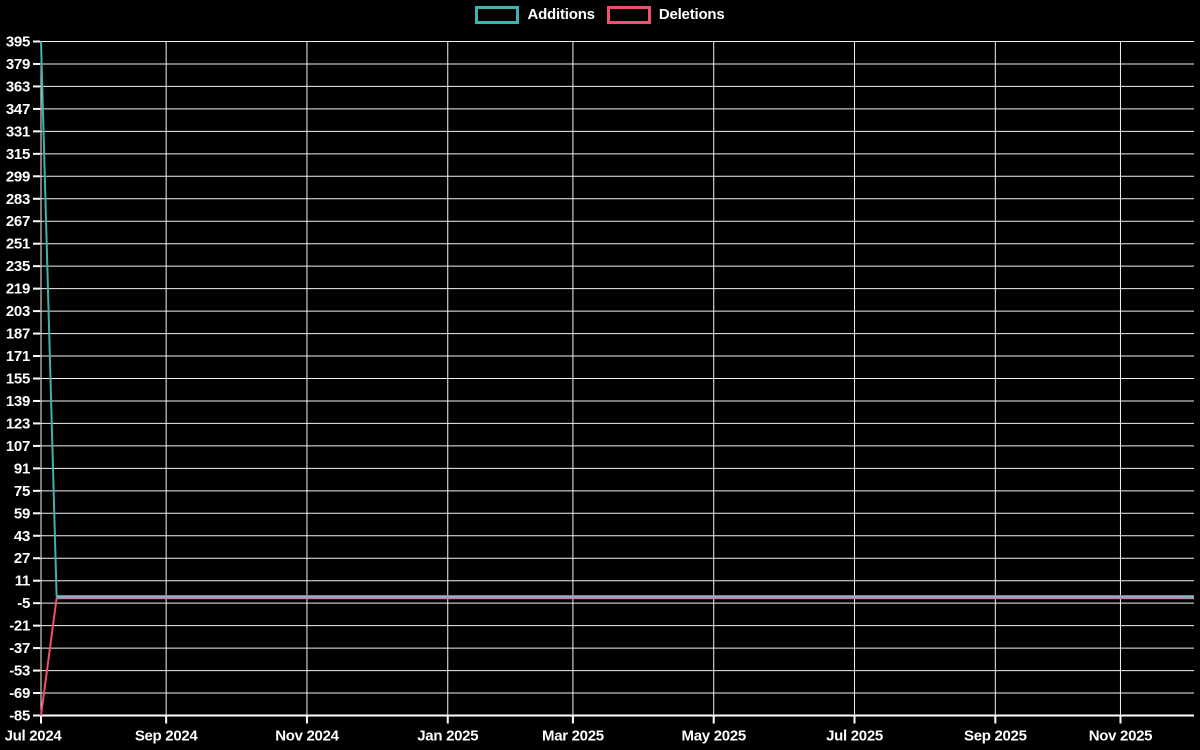 This screenshot has height=750, width=1200. Describe the element at coordinates (691, 14) in the screenshot. I see `deletions-legend-label: Deletions` at that location.